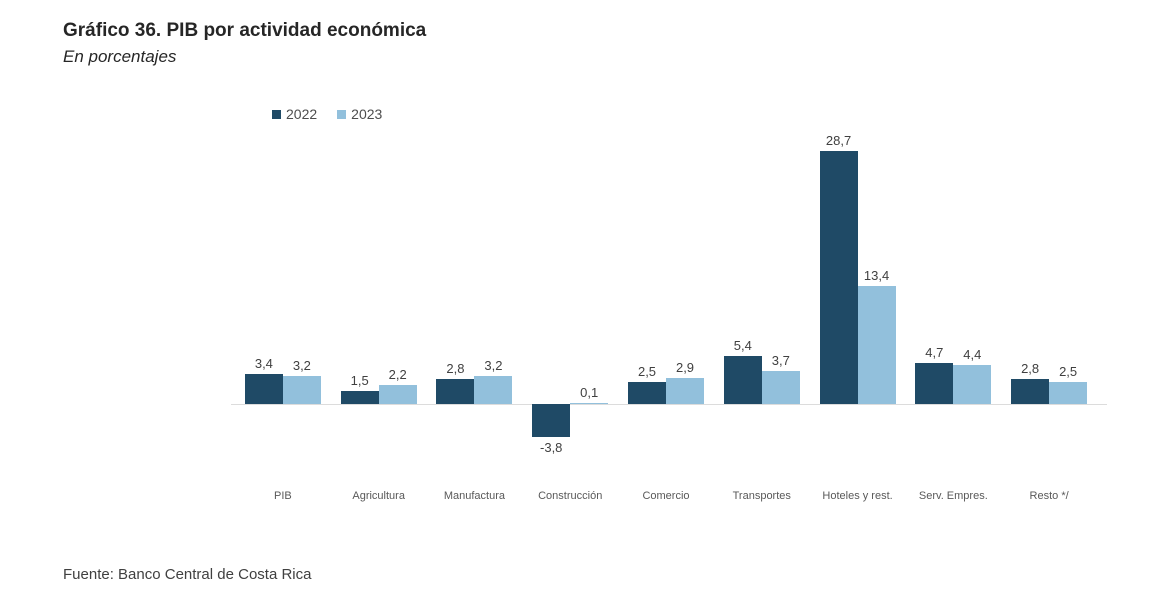 The image size is (1151, 605). What do you see at coordinates (276, 114) in the screenshot?
I see `legend-swatch-2022` at bounding box center [276, 114].